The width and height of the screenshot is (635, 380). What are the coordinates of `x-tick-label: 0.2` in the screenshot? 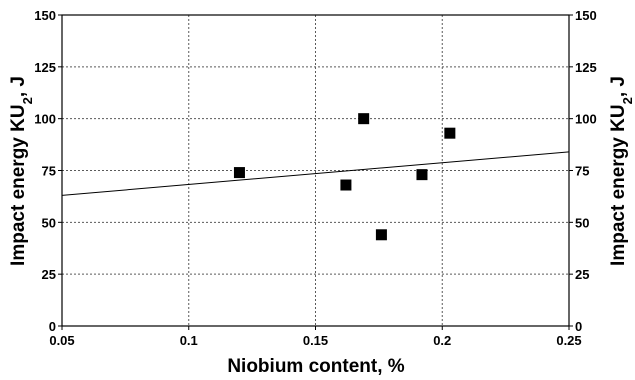 It's located at (442, 340).